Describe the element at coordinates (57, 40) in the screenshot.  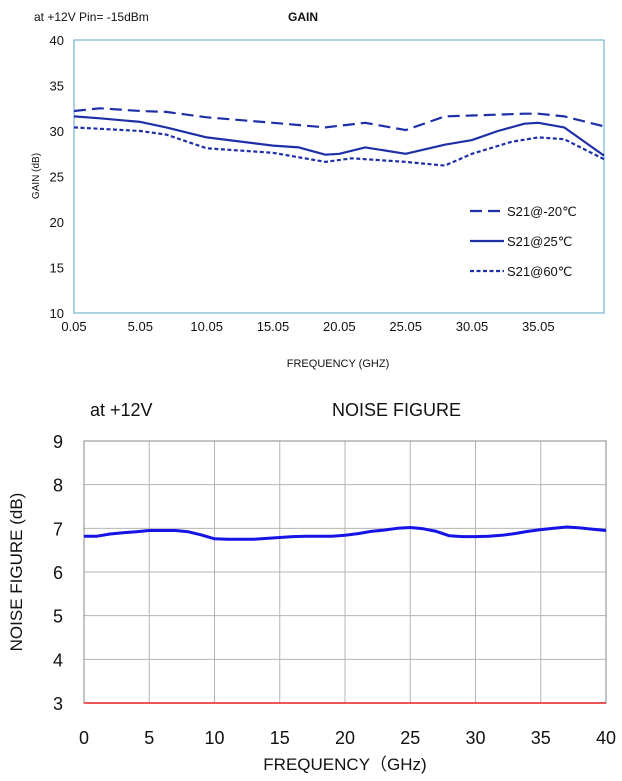
I see `gain-y-tick-label: 40` at that location.